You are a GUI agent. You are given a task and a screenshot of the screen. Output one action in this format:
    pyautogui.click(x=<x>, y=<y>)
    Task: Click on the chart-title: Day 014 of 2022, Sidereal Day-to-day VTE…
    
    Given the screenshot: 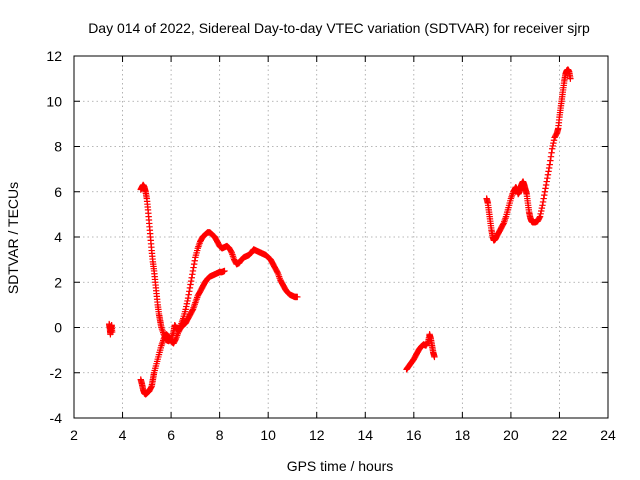 What is the action you would take?
    pyautogui.click(x=339, y=28)
    